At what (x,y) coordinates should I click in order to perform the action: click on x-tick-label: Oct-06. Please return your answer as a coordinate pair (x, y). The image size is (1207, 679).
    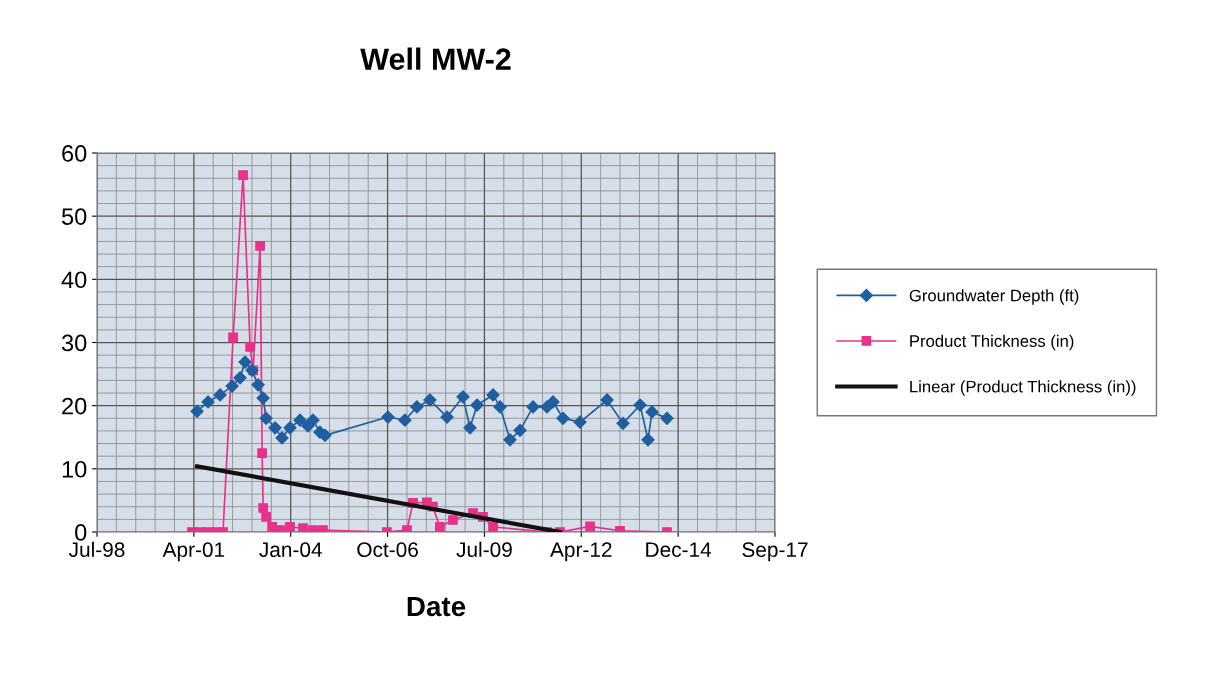
    Looking at the image, I should click on (387, 550).